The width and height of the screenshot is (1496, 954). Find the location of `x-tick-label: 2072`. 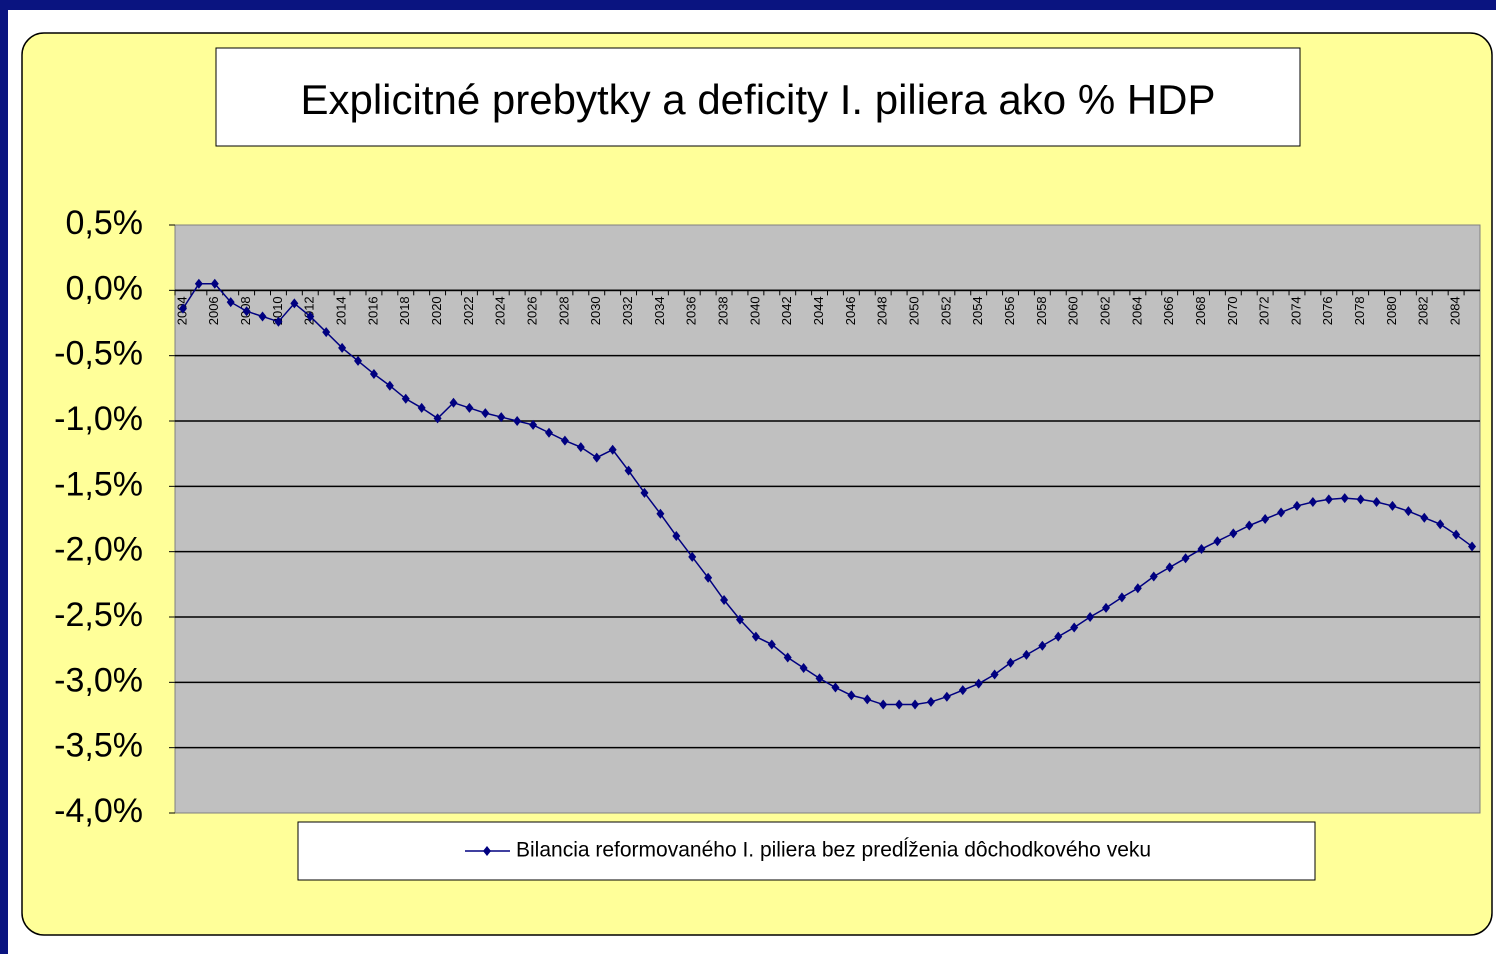

x-tick-label: 2072 is located at coordinates (1264, 310).